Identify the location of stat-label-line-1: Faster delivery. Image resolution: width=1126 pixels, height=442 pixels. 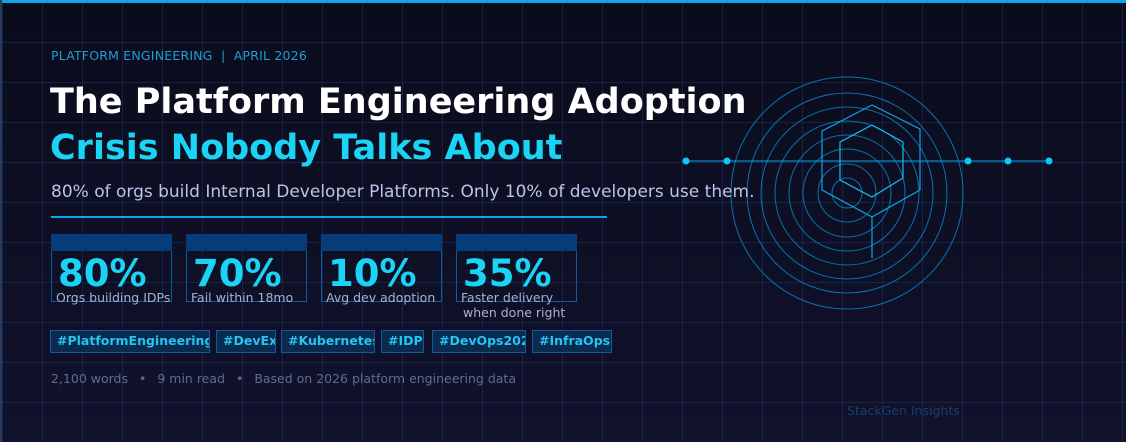
(507, 297).